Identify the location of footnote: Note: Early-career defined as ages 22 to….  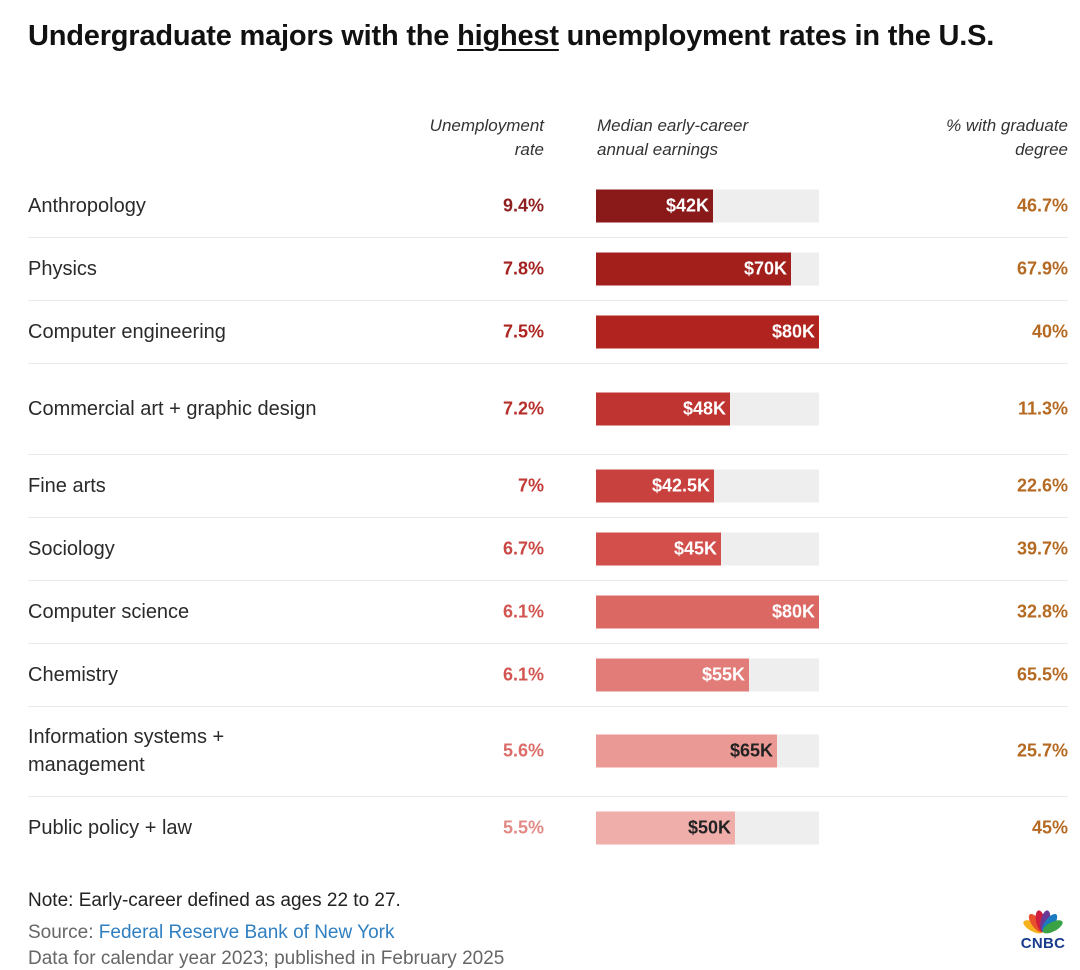
(214, 900).